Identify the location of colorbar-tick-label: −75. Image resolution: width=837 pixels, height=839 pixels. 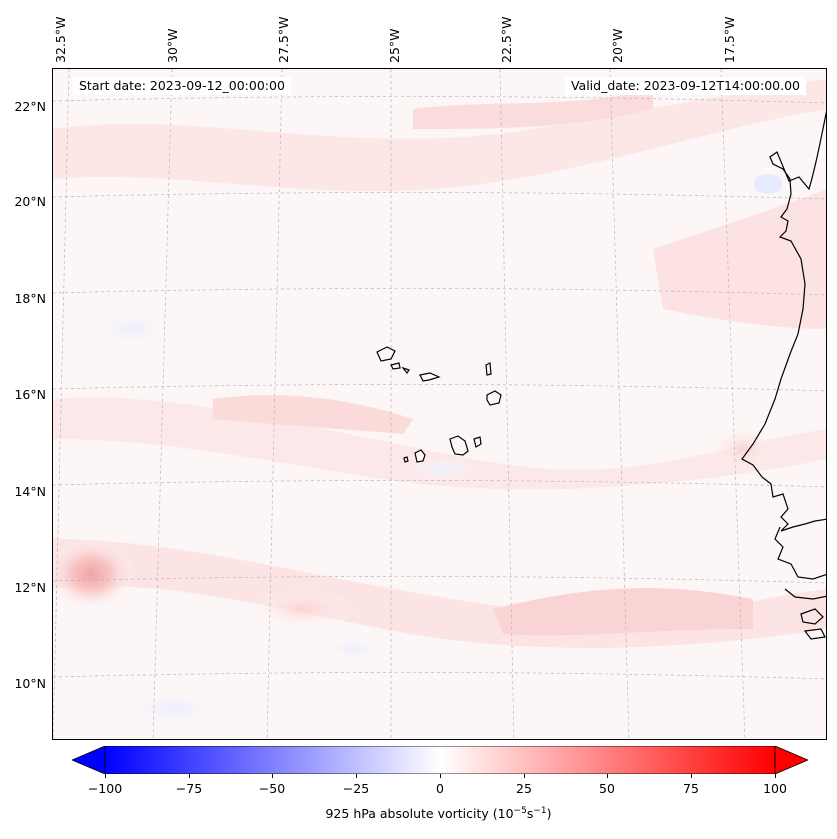
(189, 788).